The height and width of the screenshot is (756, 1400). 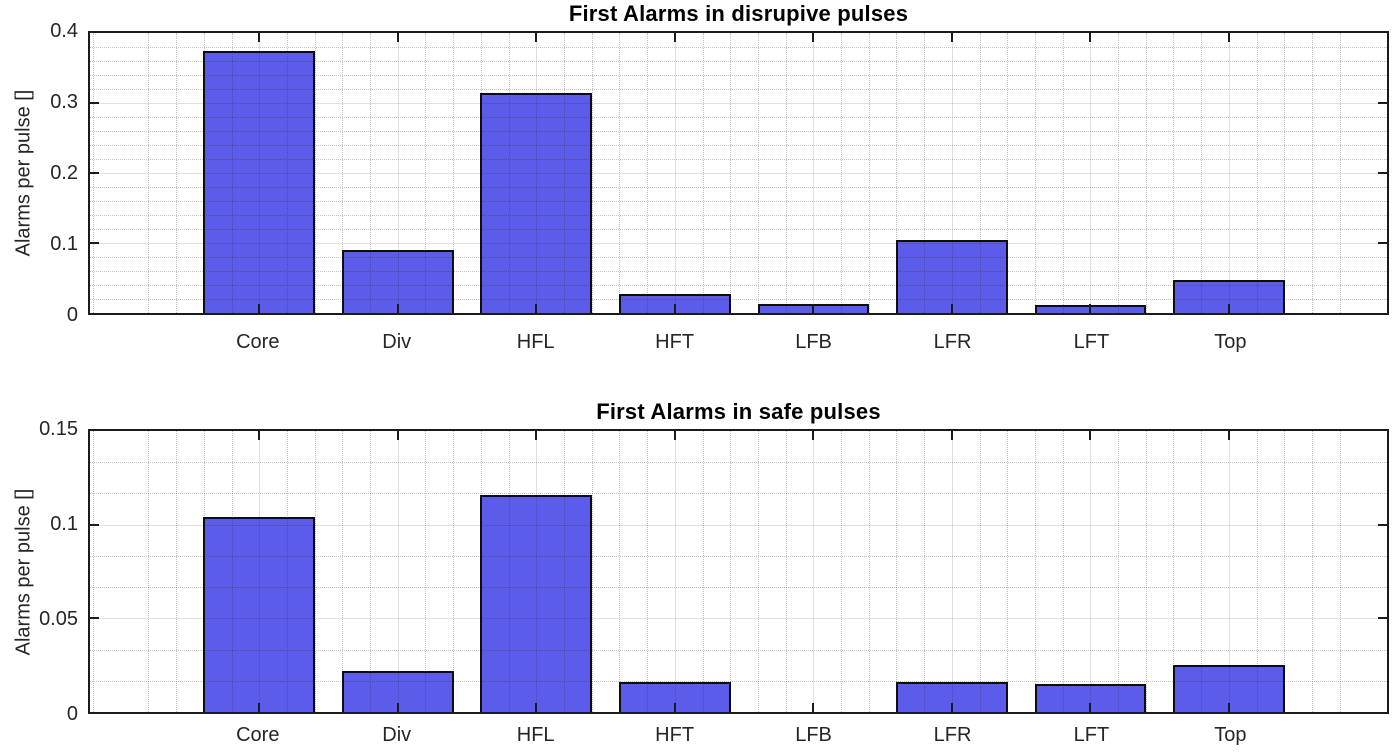 I want to click on x-tick-label-lft: LFT, so click(x=1091, y=735).